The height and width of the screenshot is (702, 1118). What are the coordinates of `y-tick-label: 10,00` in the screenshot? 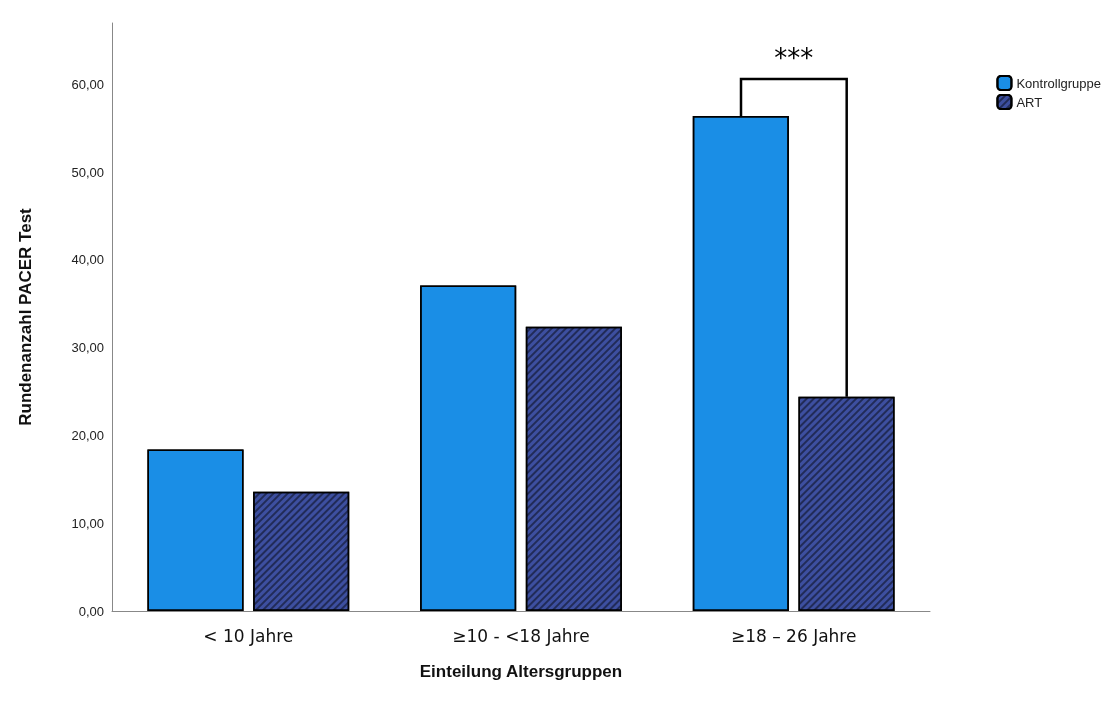 It's located at (87, 523).